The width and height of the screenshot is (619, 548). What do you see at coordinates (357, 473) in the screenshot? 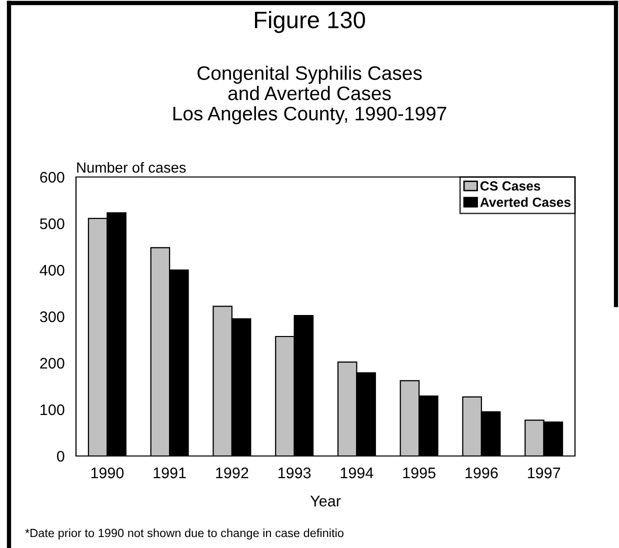
I see `x-tick-label: 1994` at bounding box center [357, 473].